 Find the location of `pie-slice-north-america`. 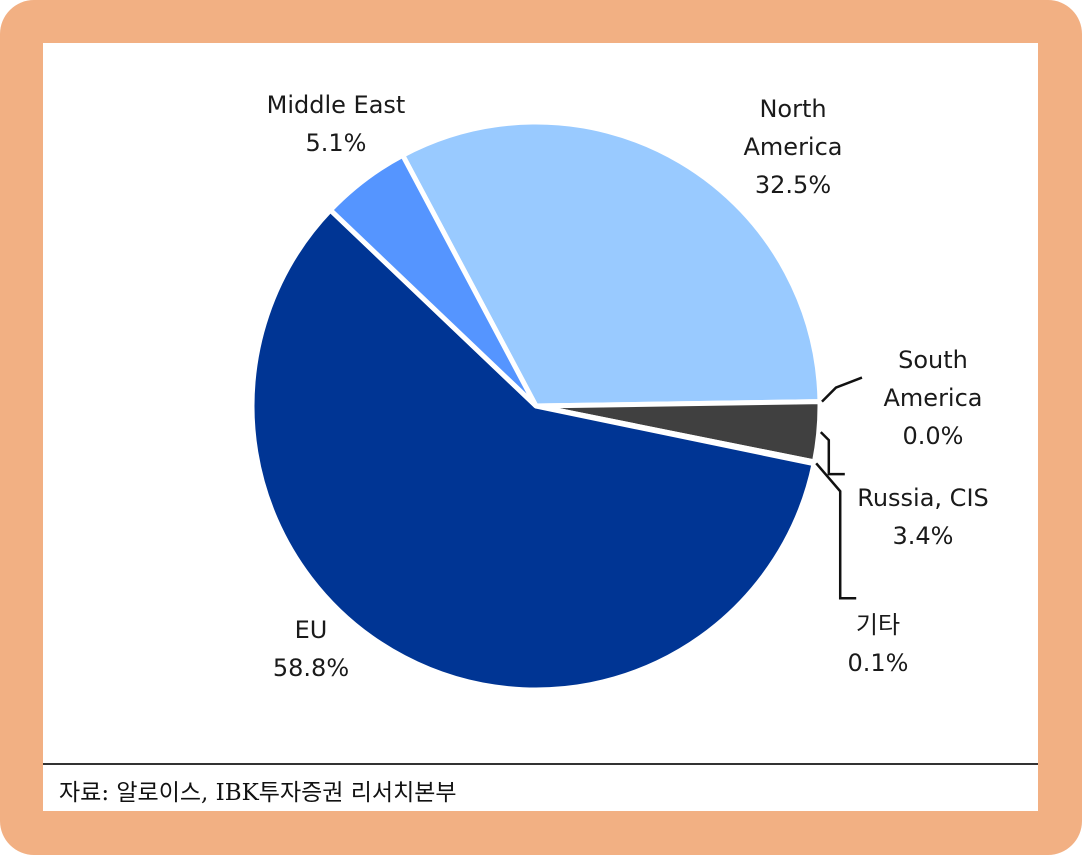

pie-slice-north-america is located at coordinates (611, 264).